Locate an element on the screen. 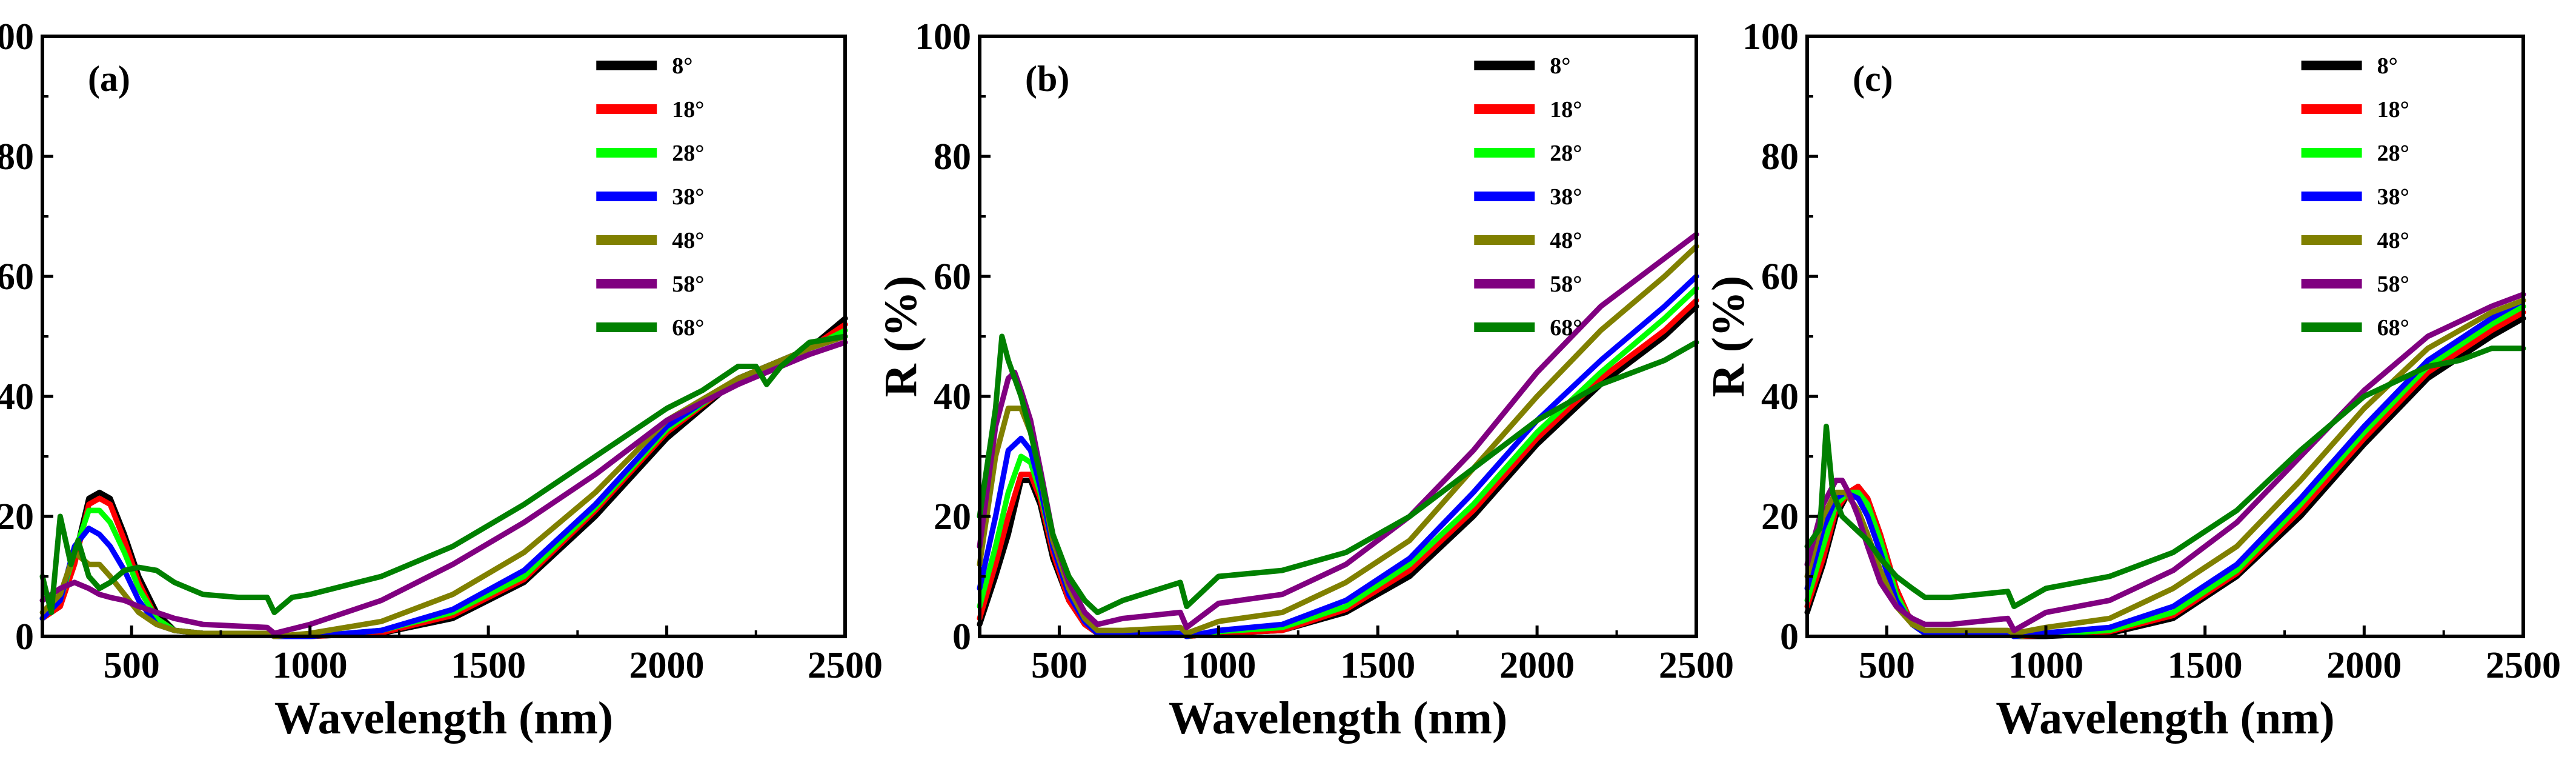  legend-label-a-6: 58° is located at coordinates (688, 284).